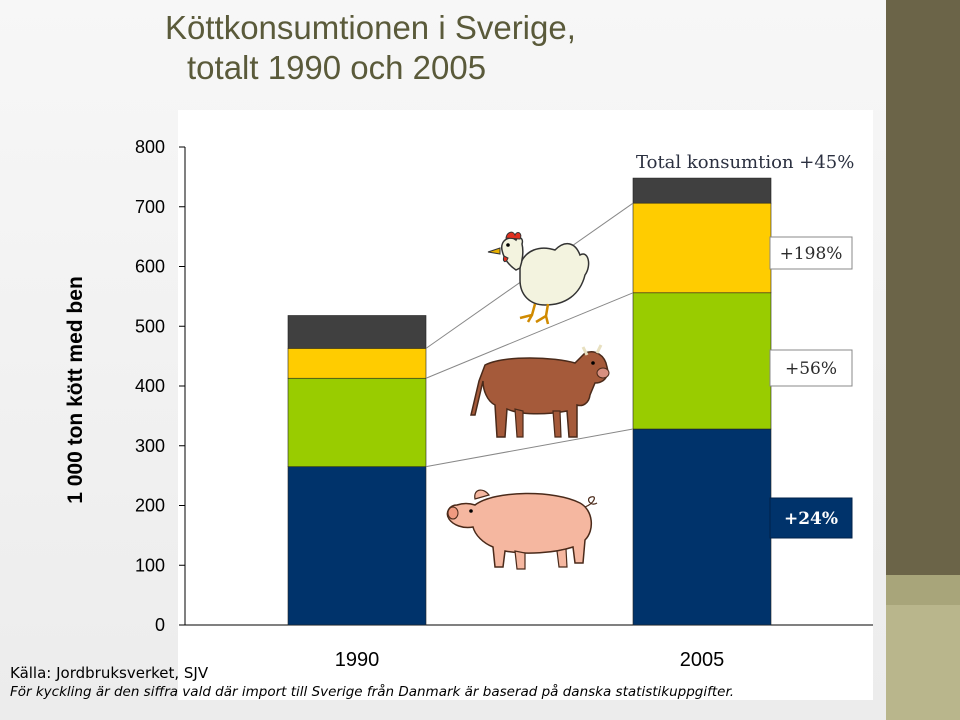 This screenshot has width=960, height=720. I want to click on annotation-pork: +24%, so click(811, 518).